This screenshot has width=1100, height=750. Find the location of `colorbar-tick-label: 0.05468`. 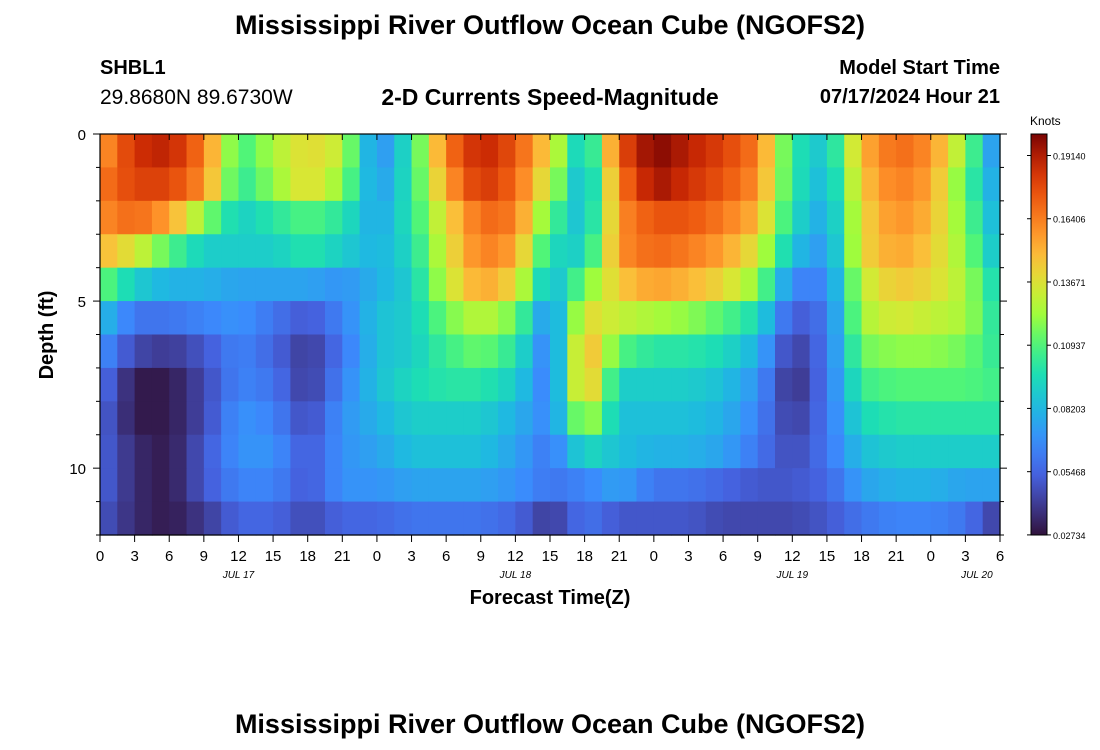

colorbar-tick-label: 0.05468 is located at coordinates (1069, 473).